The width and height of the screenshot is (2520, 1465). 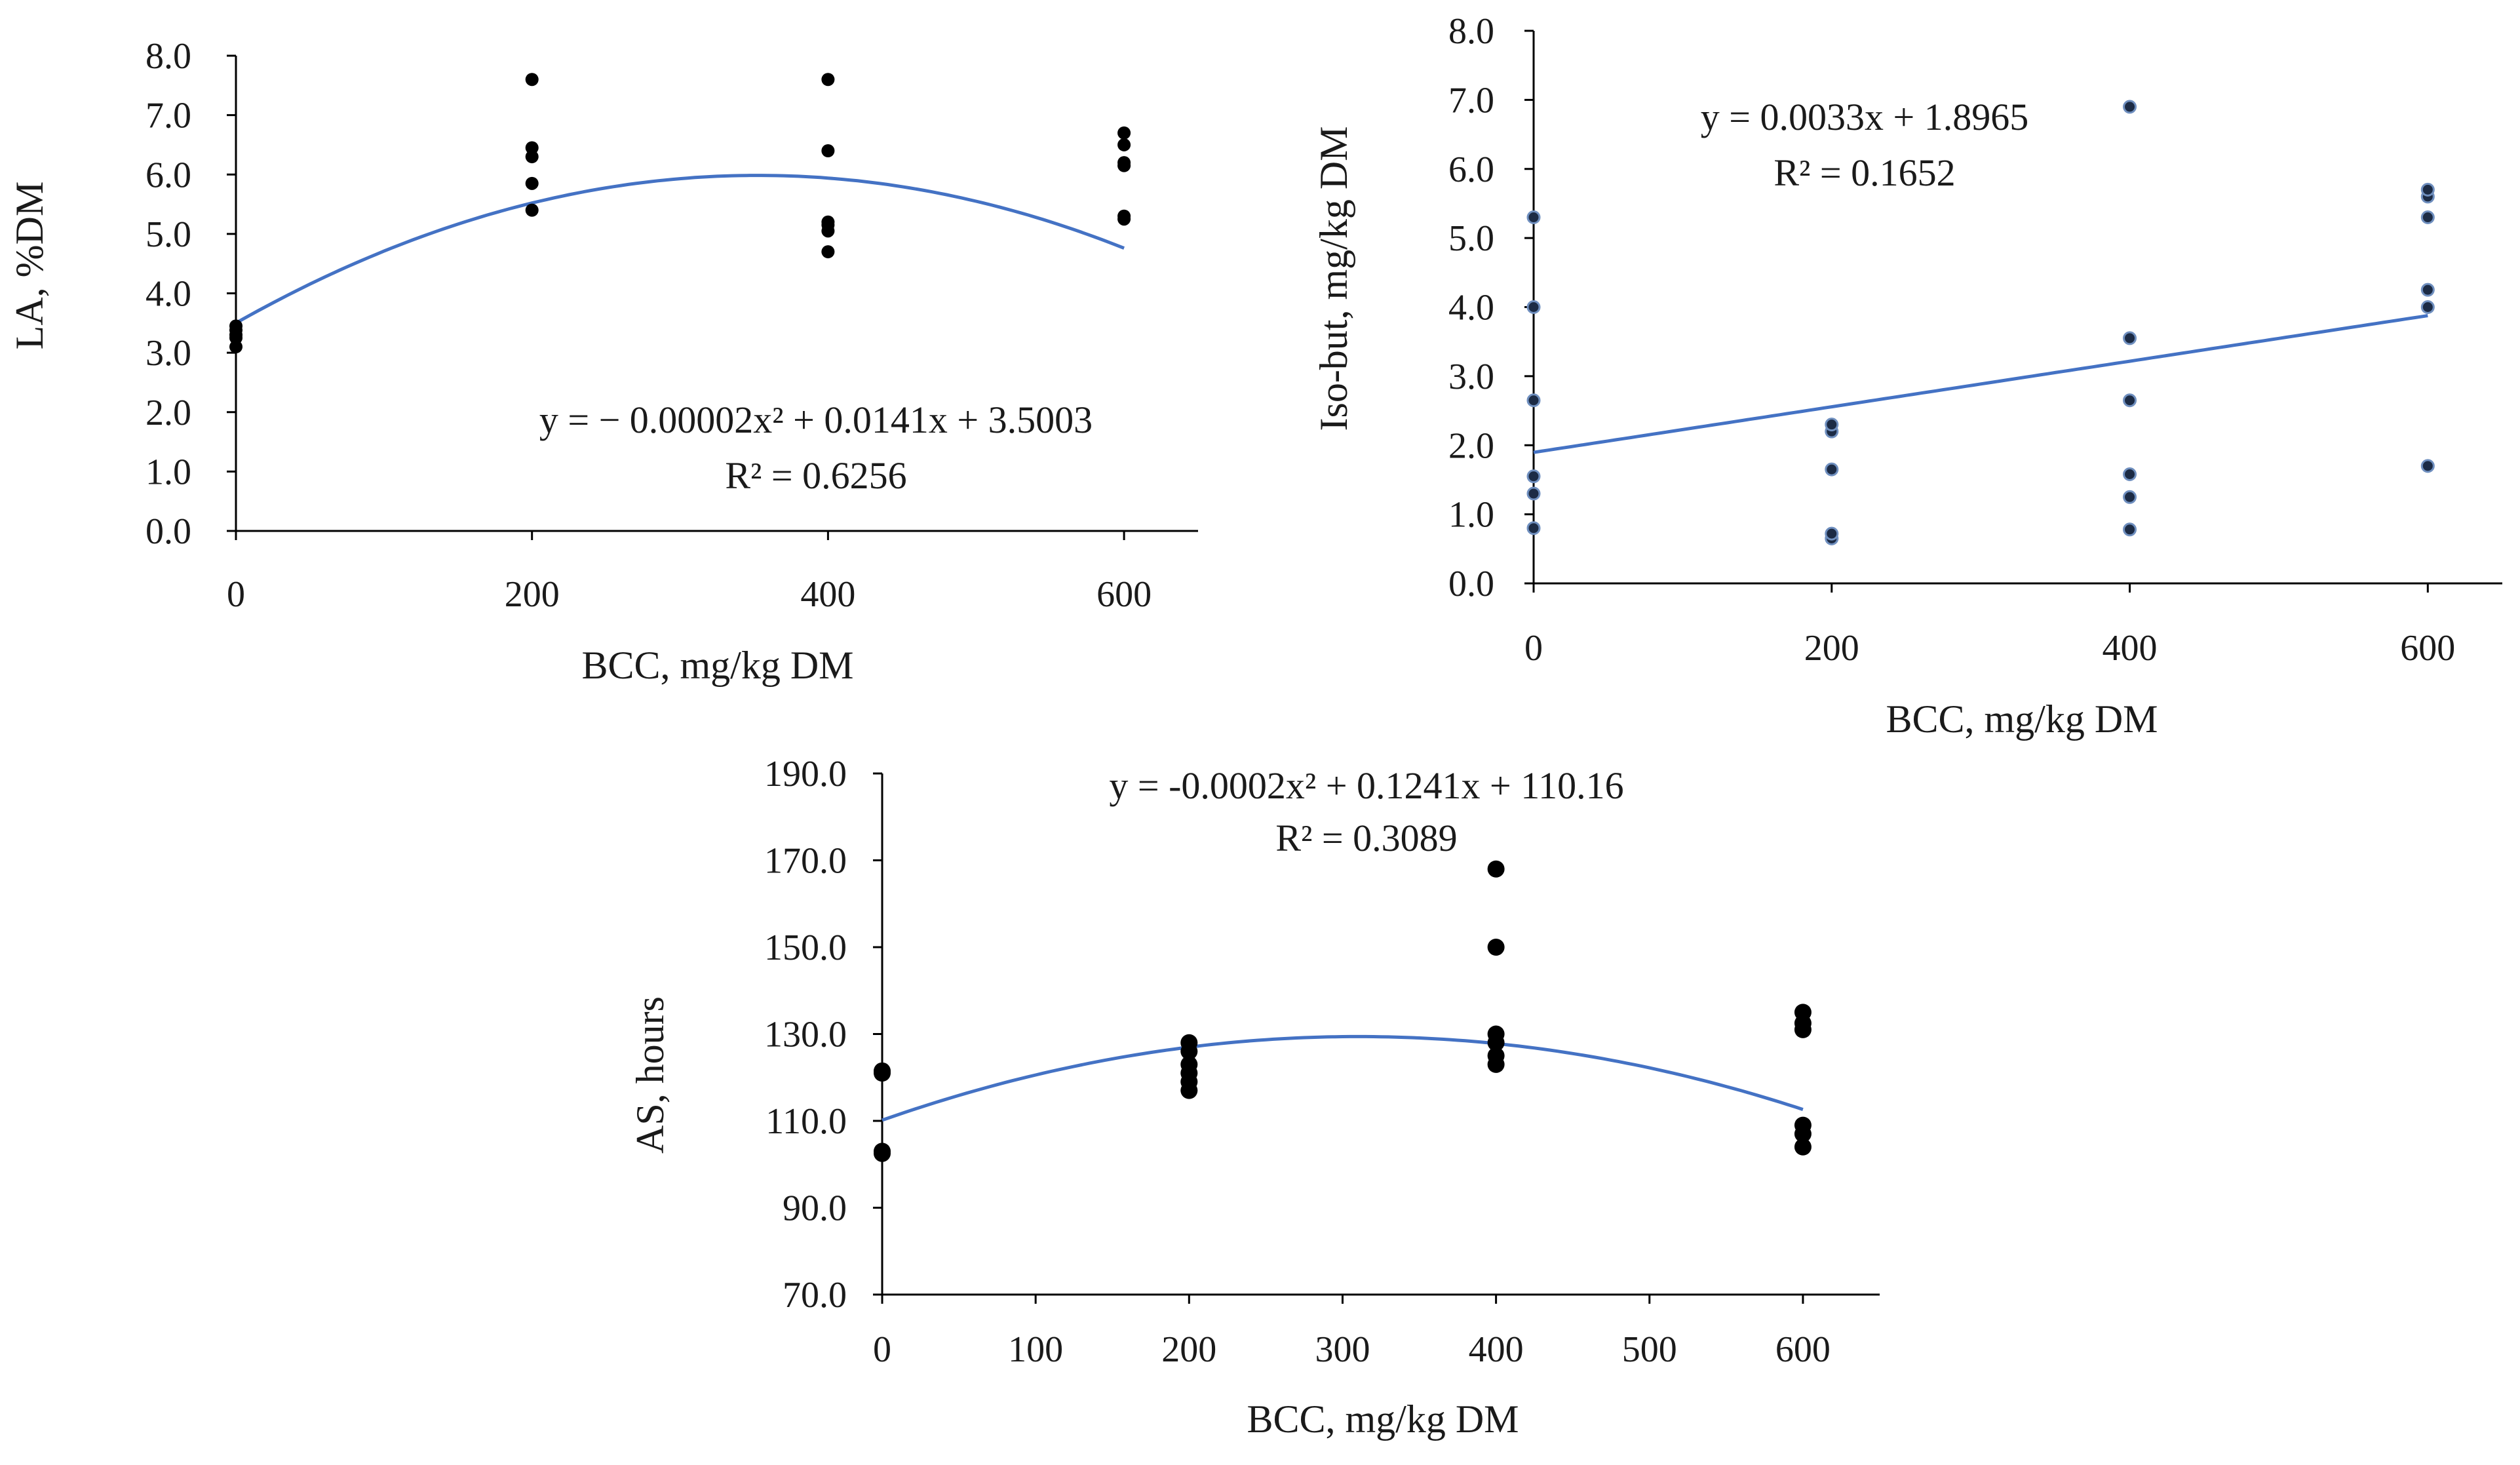 What do you see at coordinates (805, 774) in the screenshot?
I see `as-y-tick-label: 190.0` at bounding box center [805, 774].